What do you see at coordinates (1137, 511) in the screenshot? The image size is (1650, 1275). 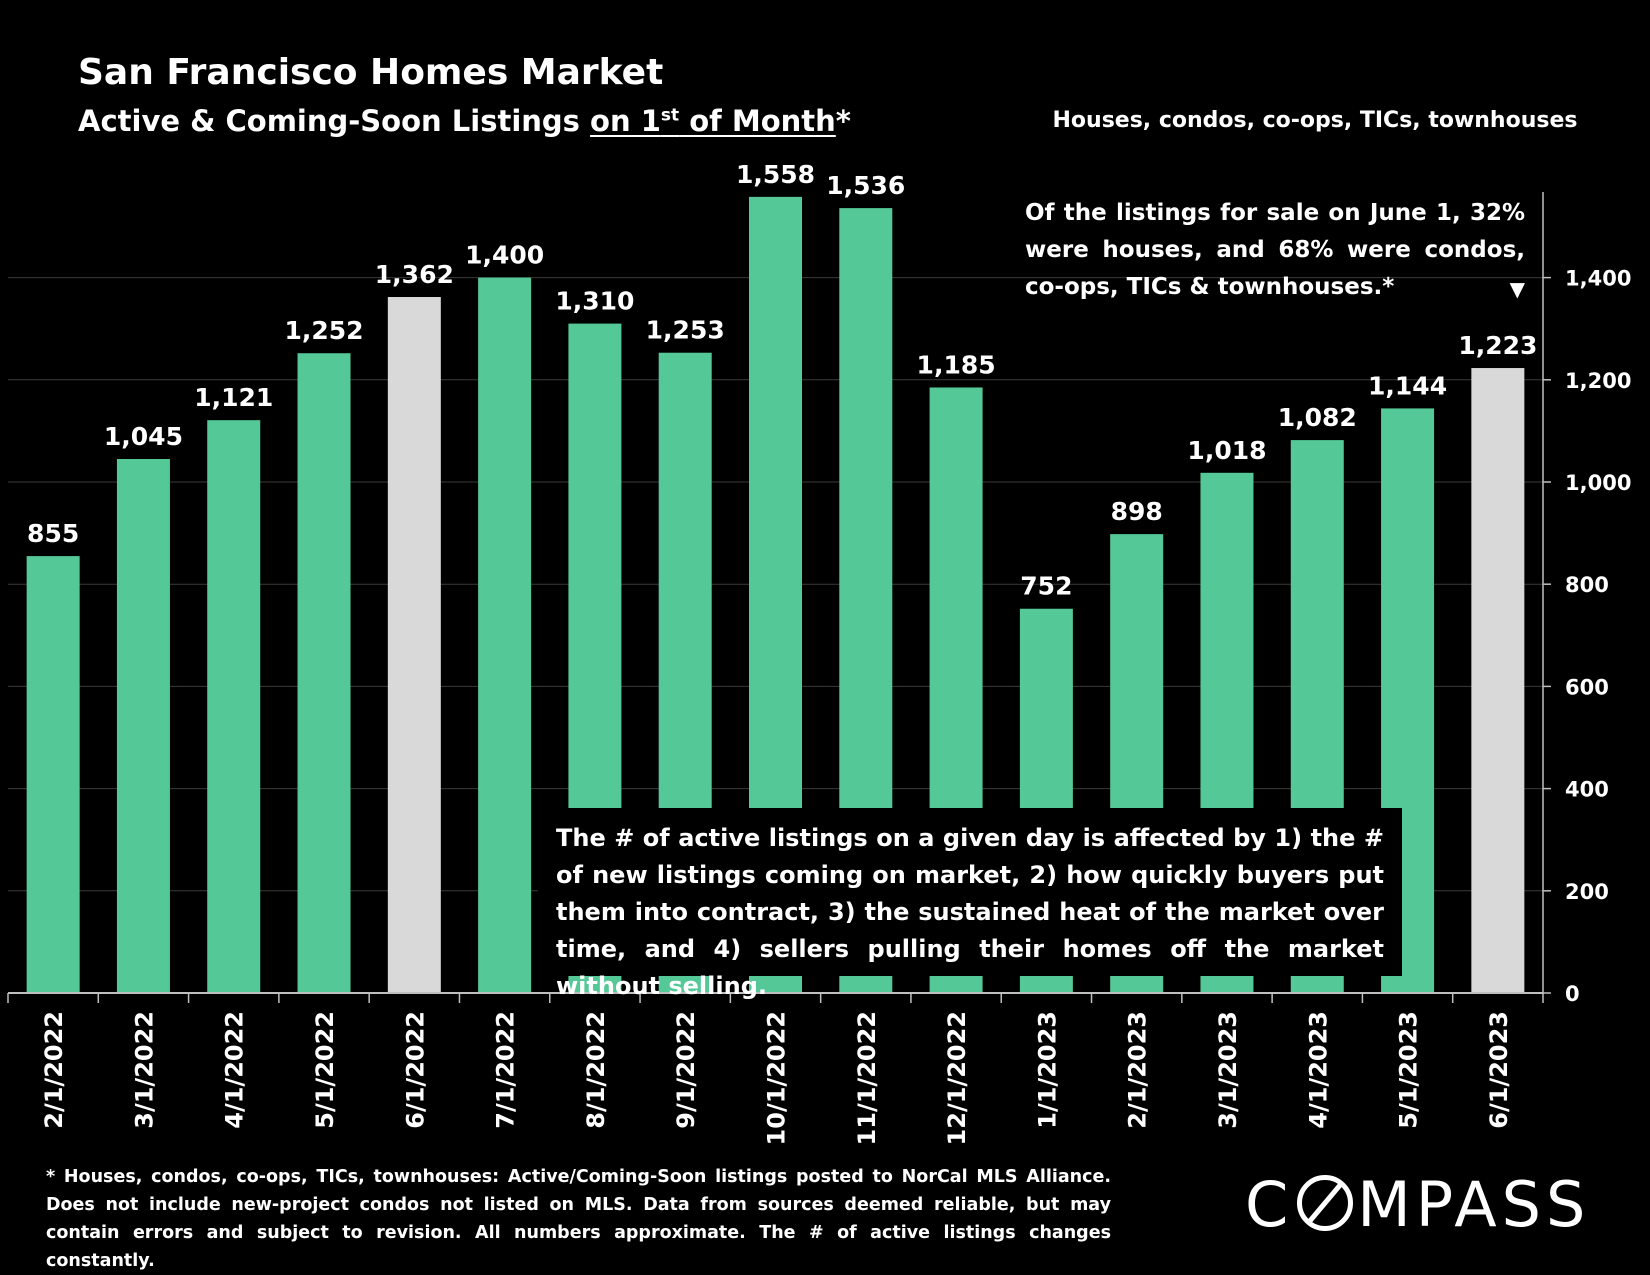 I see `bar-value-label: 898` at bounding box center [1137, 511].